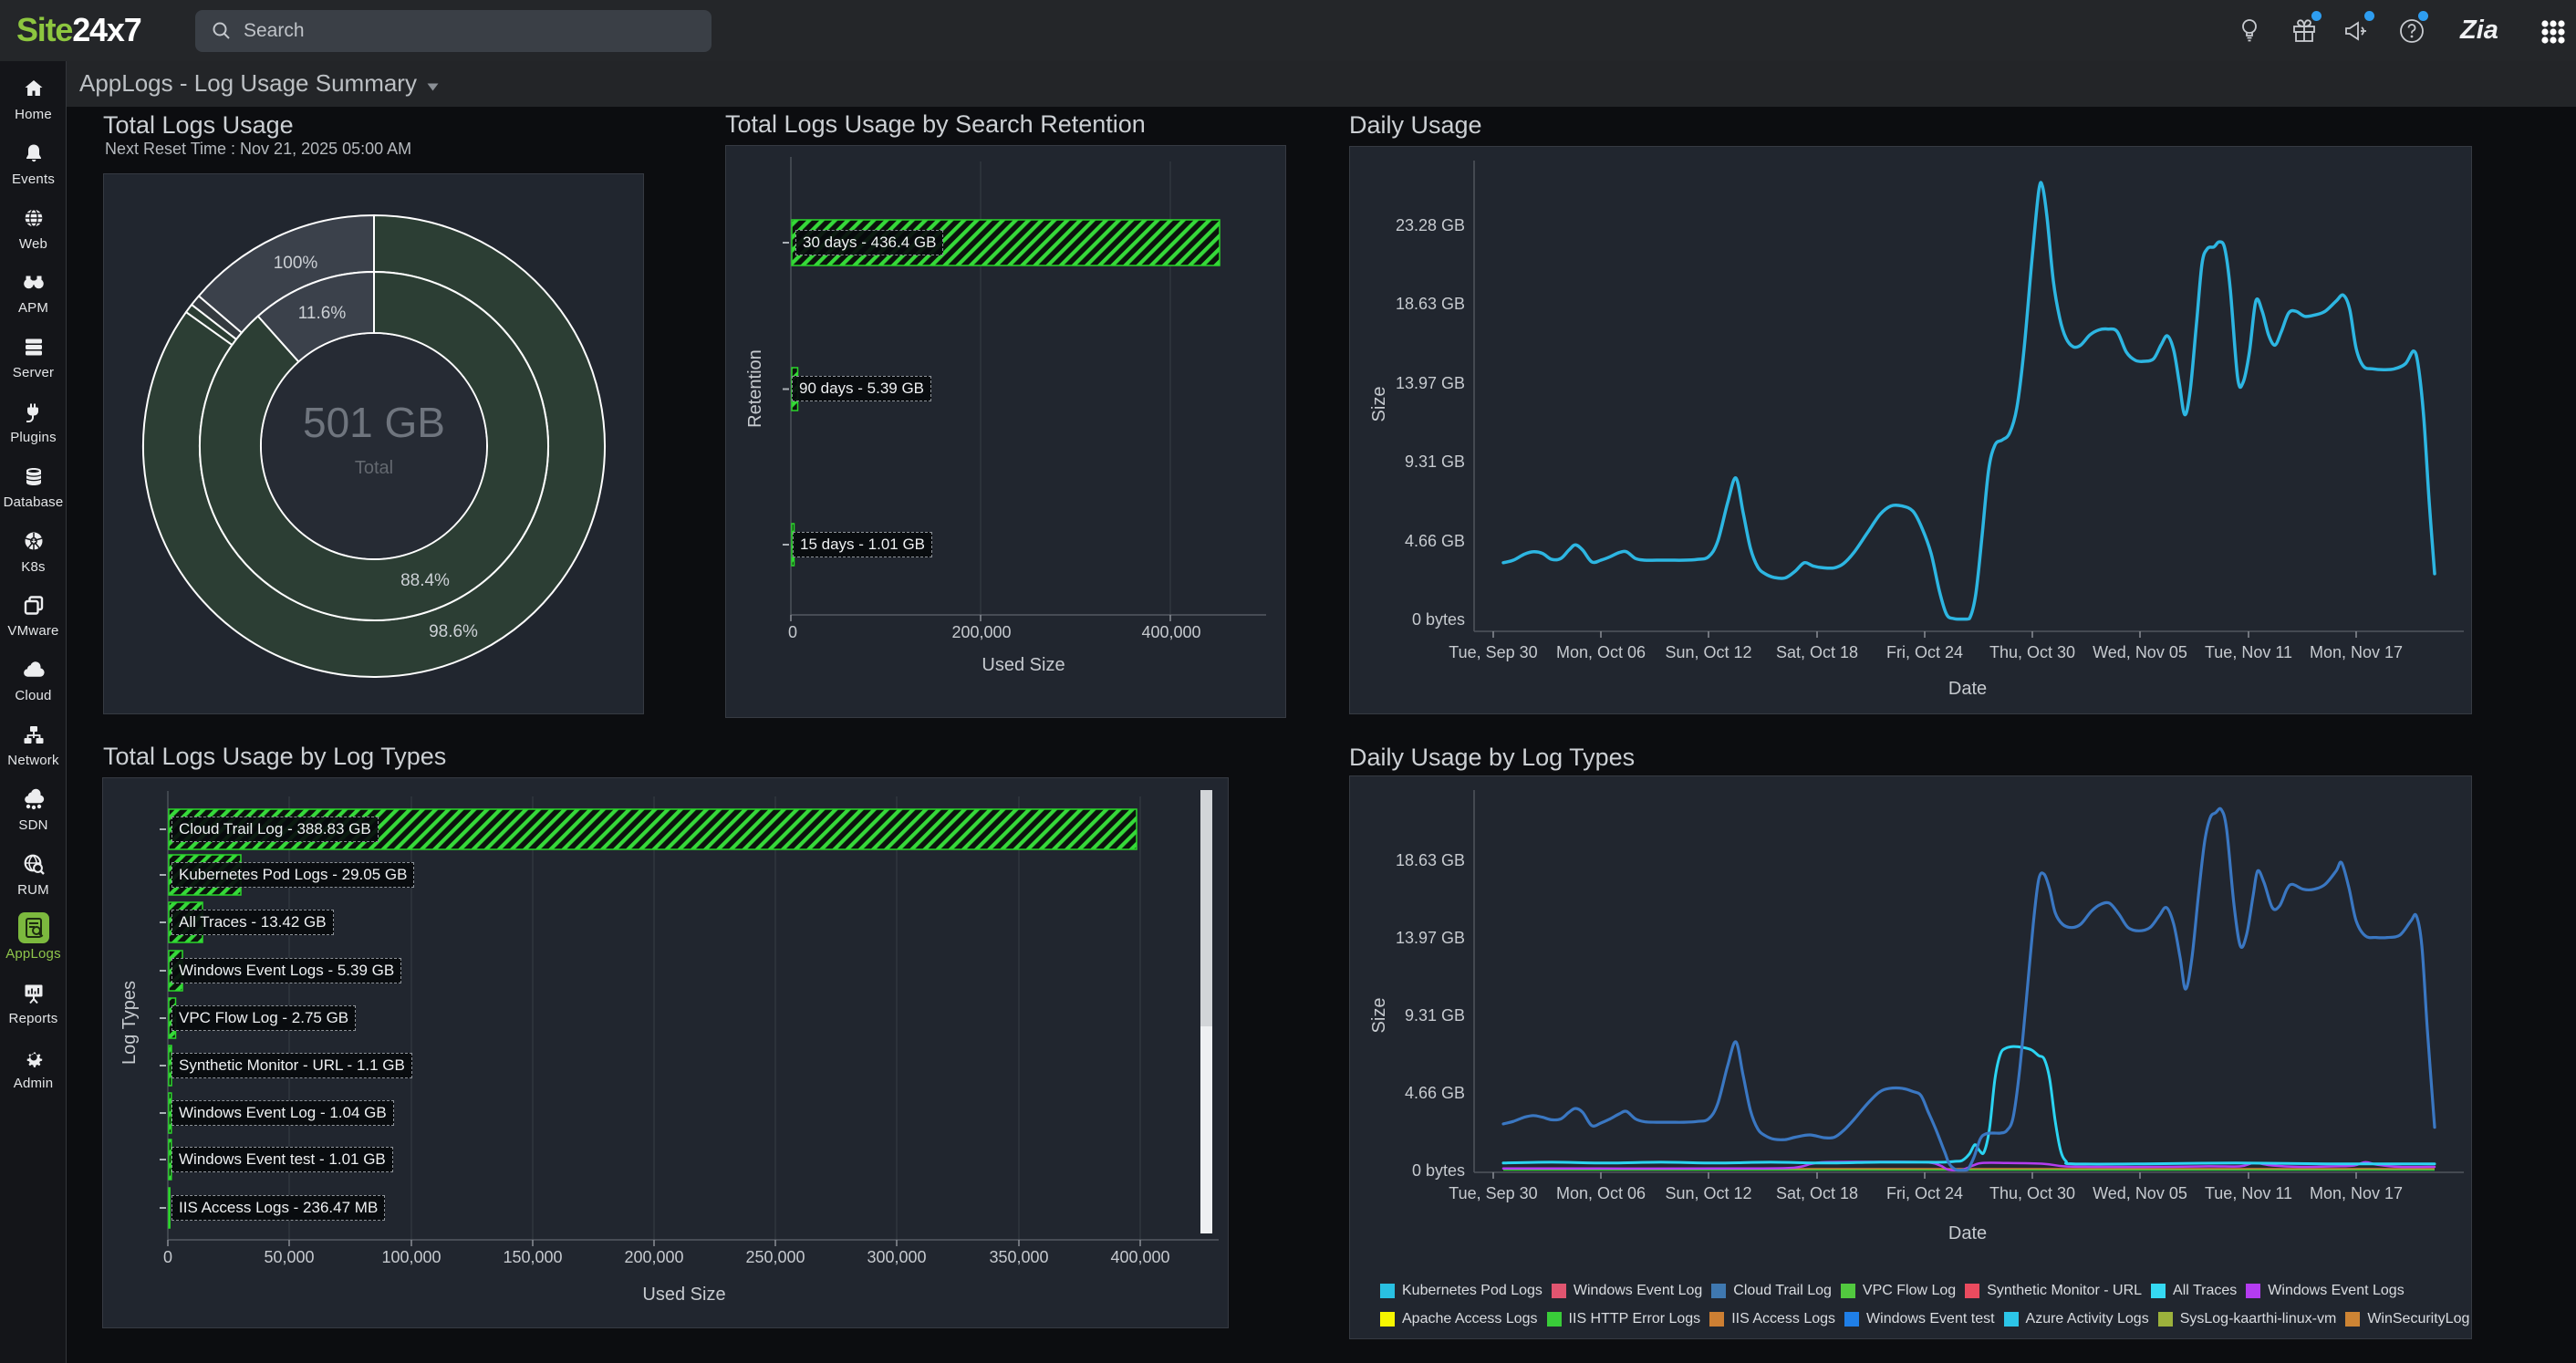  What do you see at coordinates (897, 1257) in the screenshot?
I see `svg-text: 300,000` at bounding box center [897, 1257].